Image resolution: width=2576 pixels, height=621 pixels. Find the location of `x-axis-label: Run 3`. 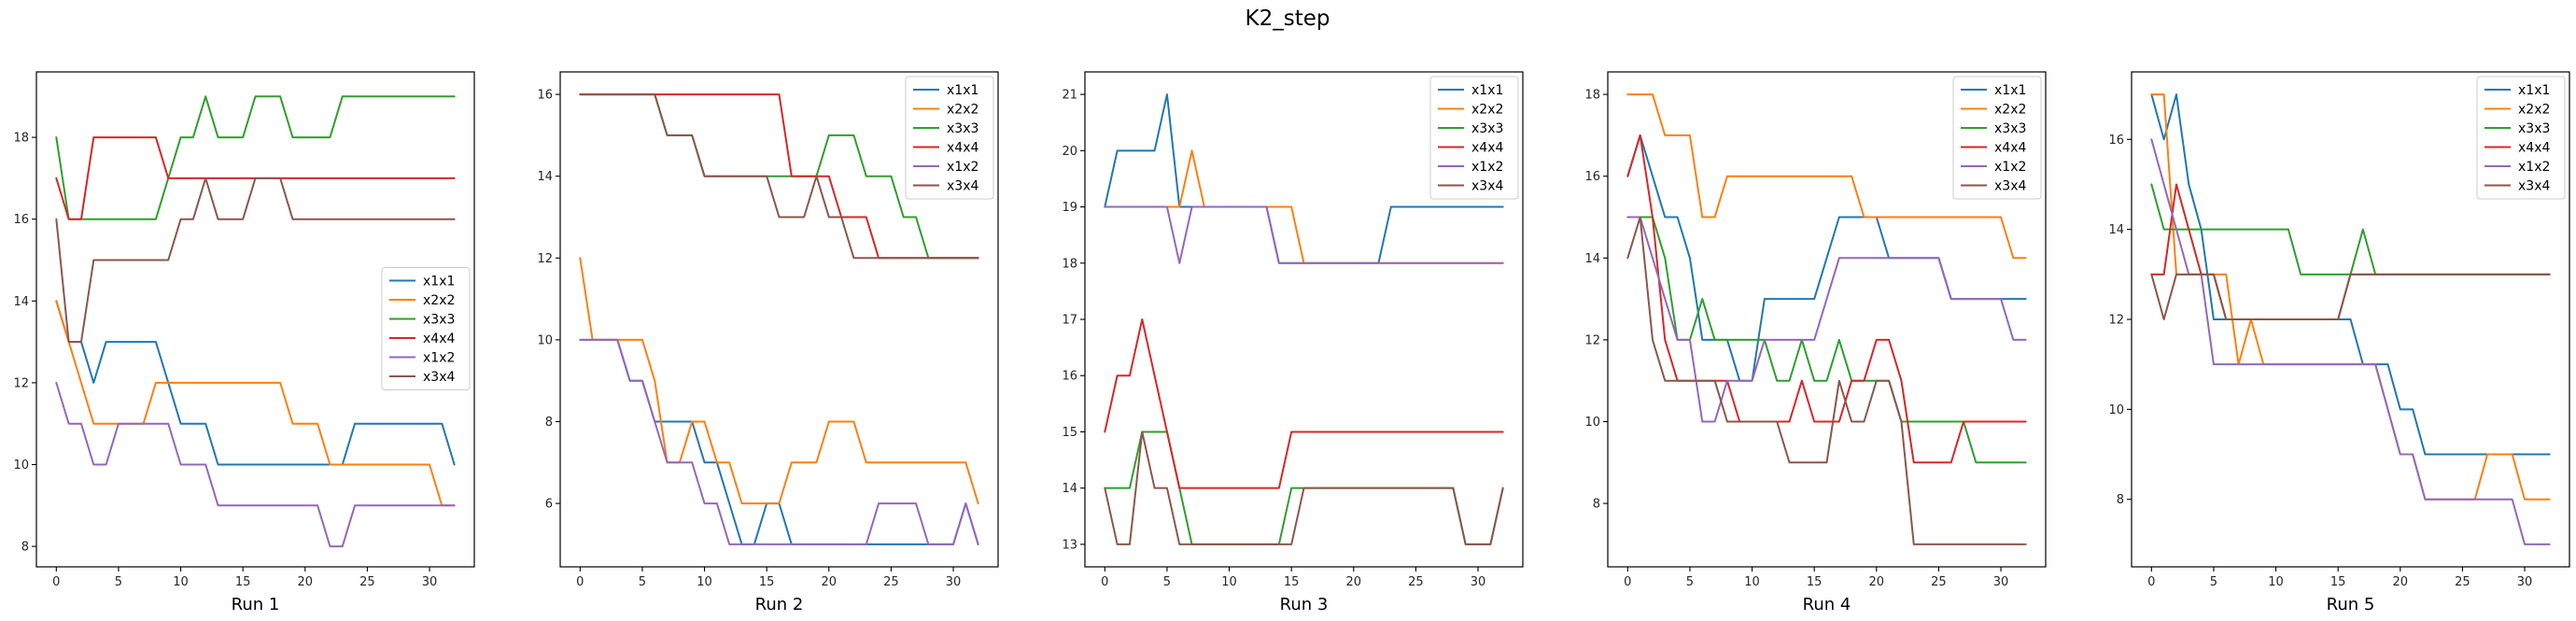

x-axis-label: Run 3 is located at coordinates (1305, 605).